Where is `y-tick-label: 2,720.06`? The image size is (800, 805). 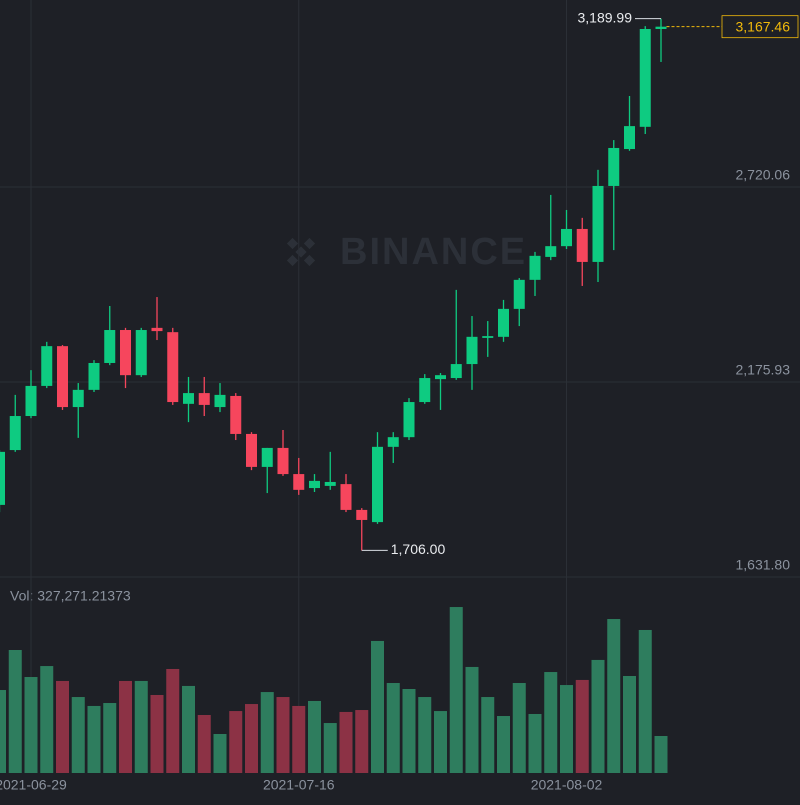
y-tick-label: 2,720.06 is located at coordinates (763, 175).